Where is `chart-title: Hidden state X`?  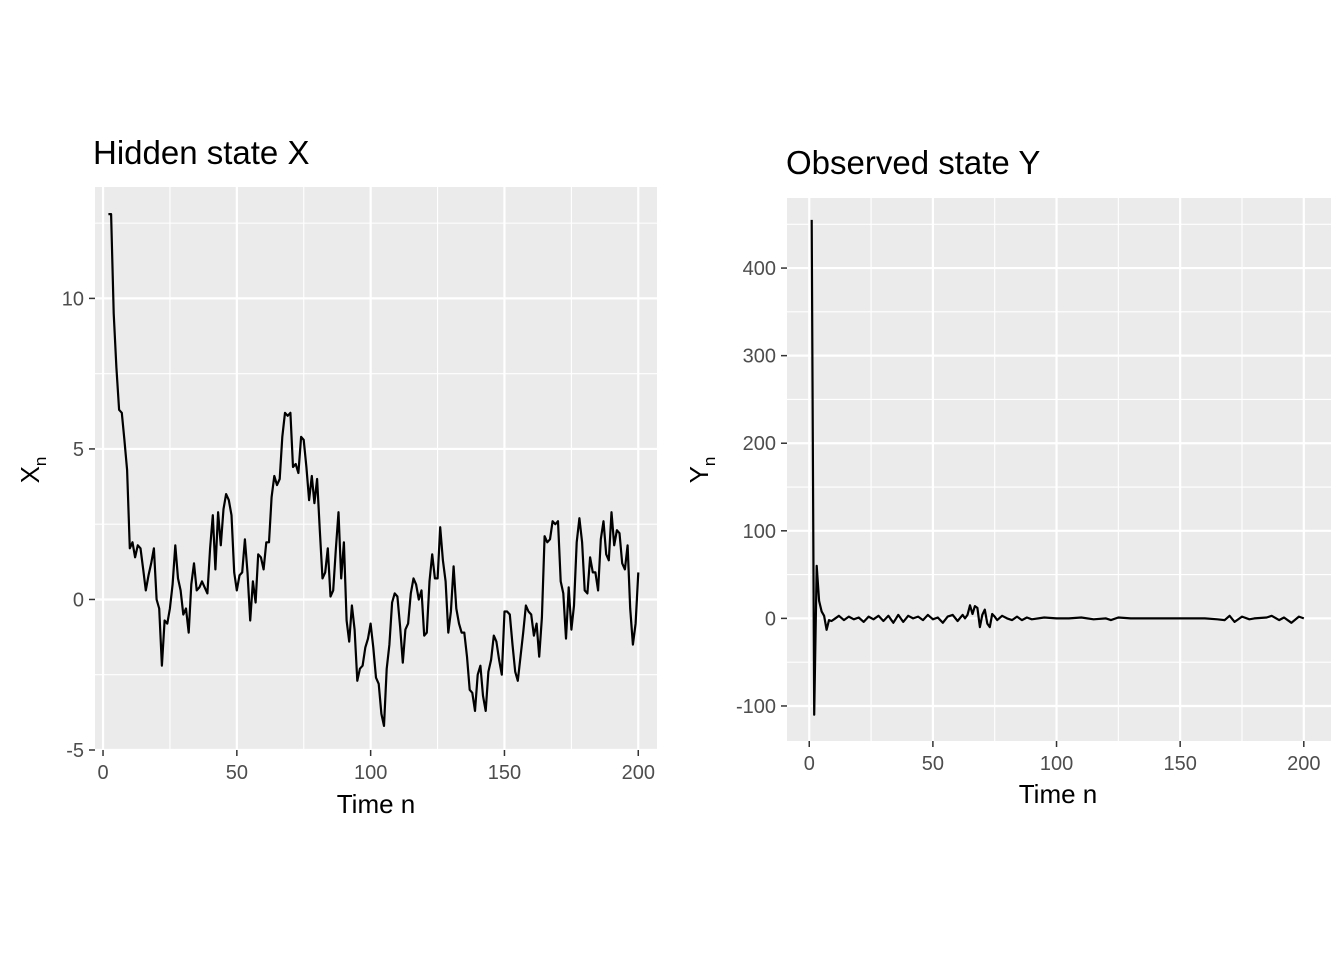 chart-title: Hidden state X is located at coordinates (201, 152).